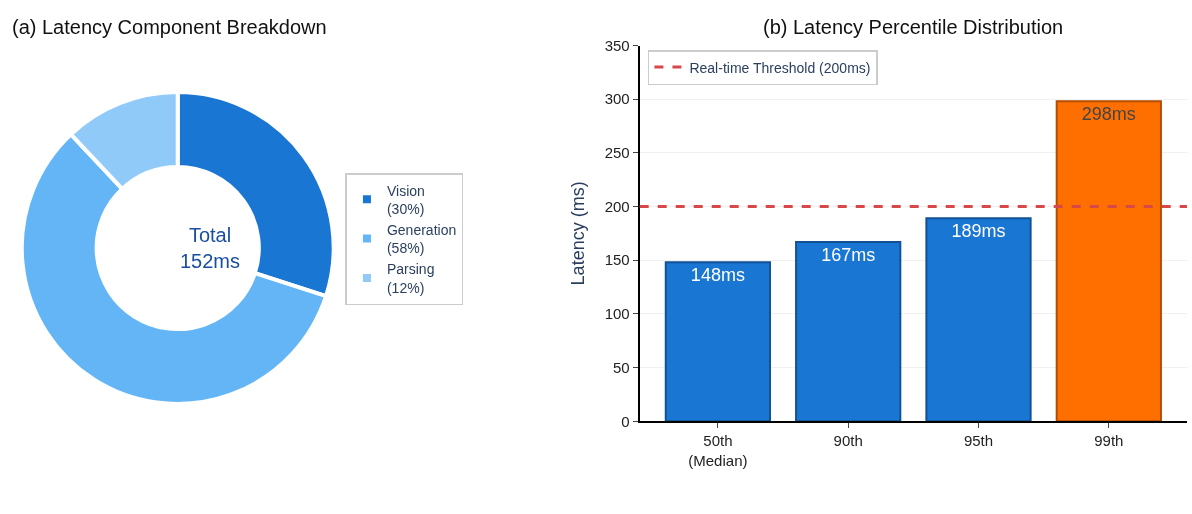  Describe the element at coordinates (717, 275) in the screenshot. I see `data-label: 148ms` at that location.